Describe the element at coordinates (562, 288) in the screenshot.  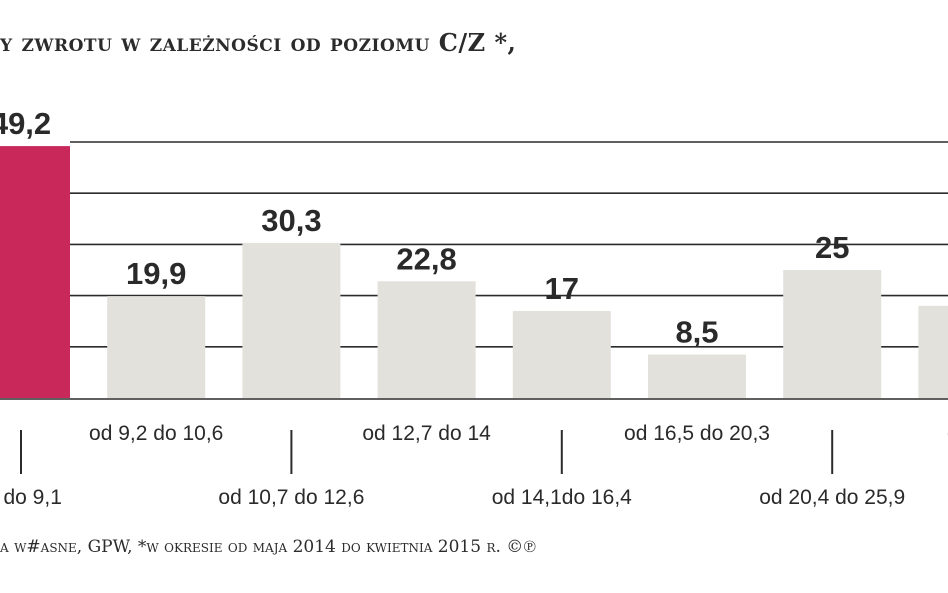
I see `value-label: 17` at that location.